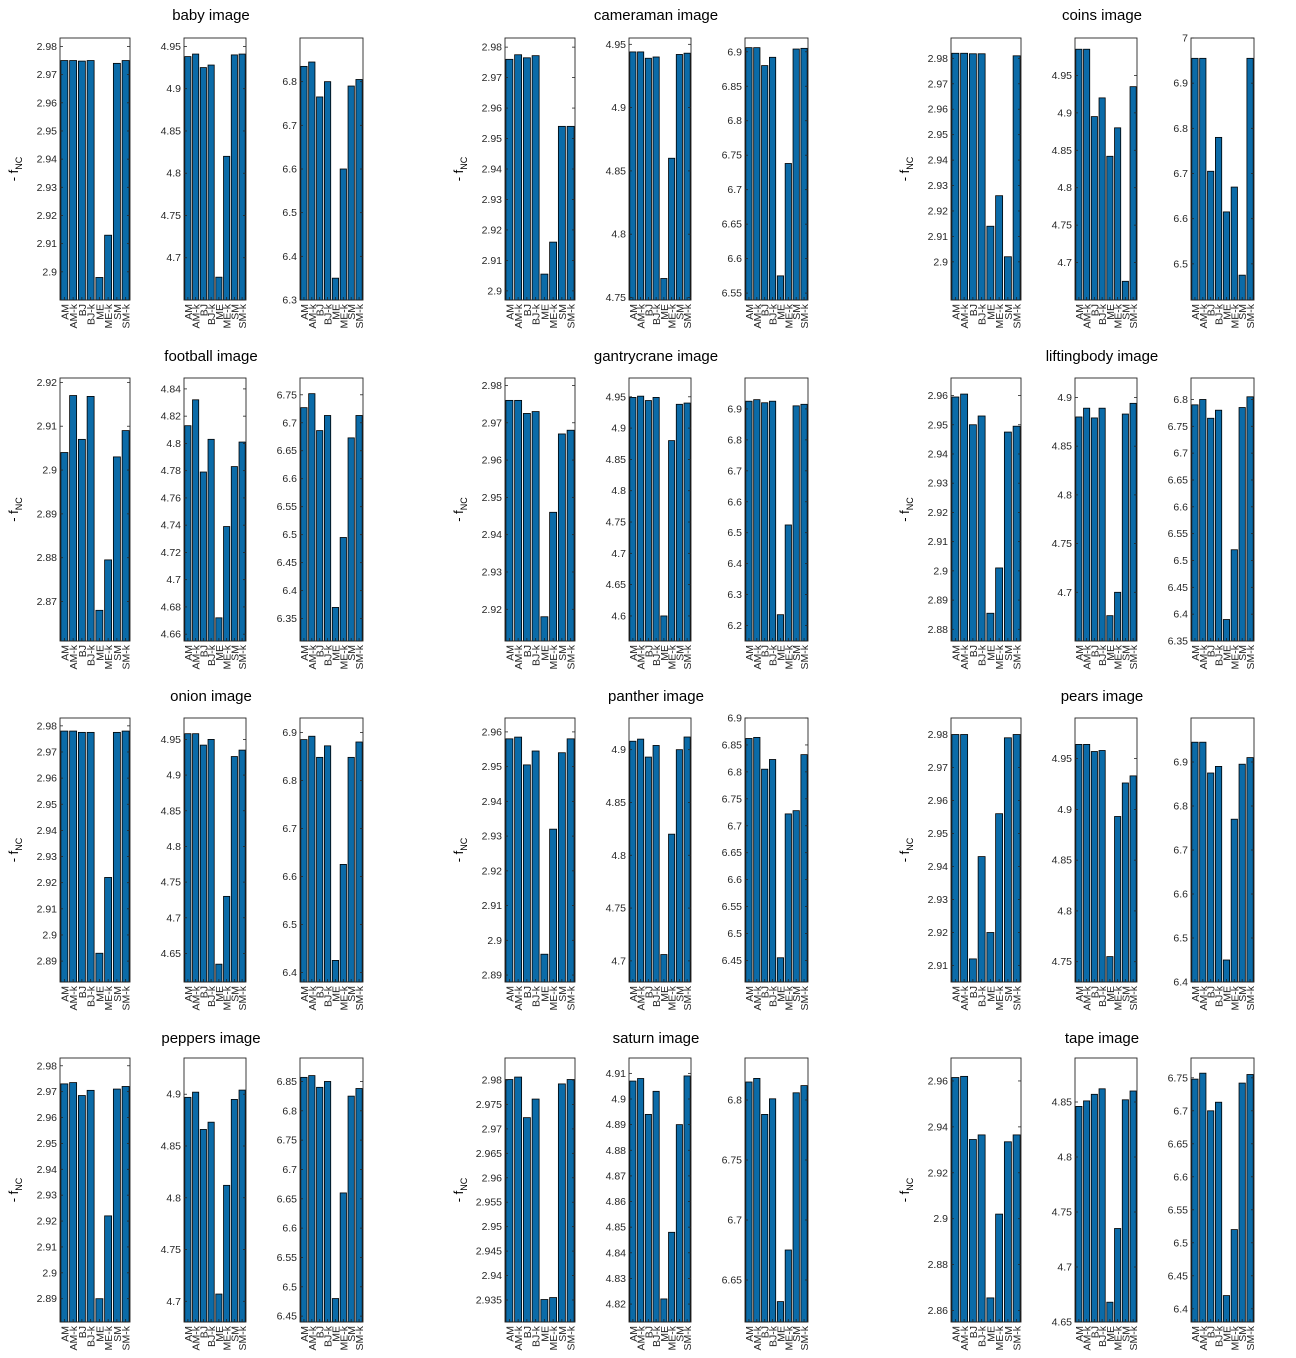 The width and height of the screenshot is (1296, 1358). Describe the element at coordinates (211, 15) in the screenshot. I see `chart-title: baby image` at that location.